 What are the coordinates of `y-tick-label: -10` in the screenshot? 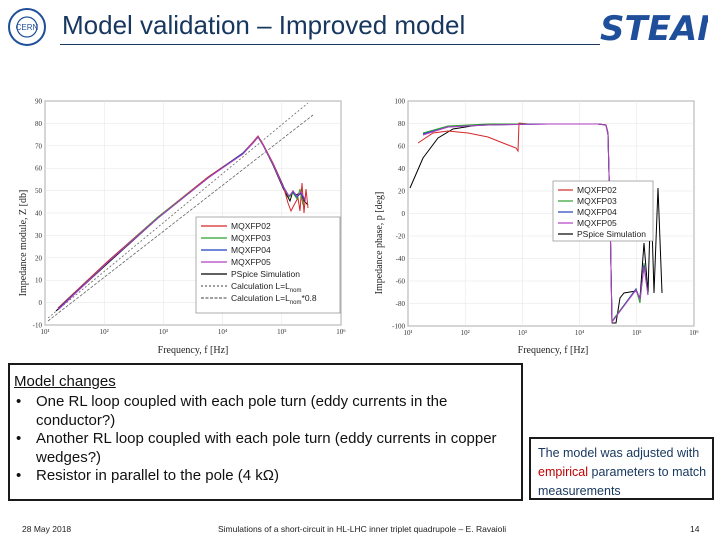 It's located at (38, 326).